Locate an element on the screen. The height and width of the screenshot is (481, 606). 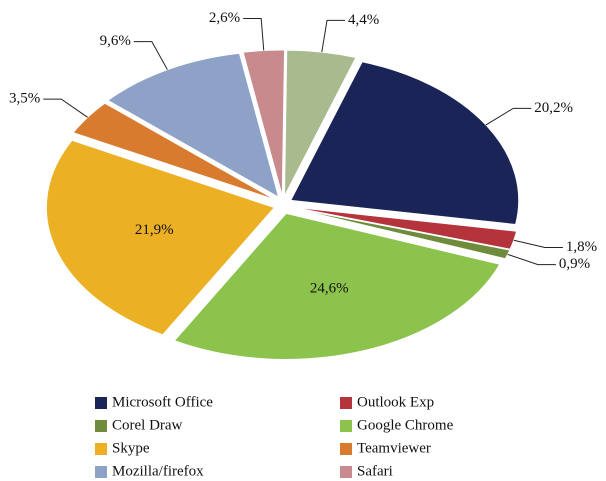
data-label: 1,8% is located at coordinates (581, 247).